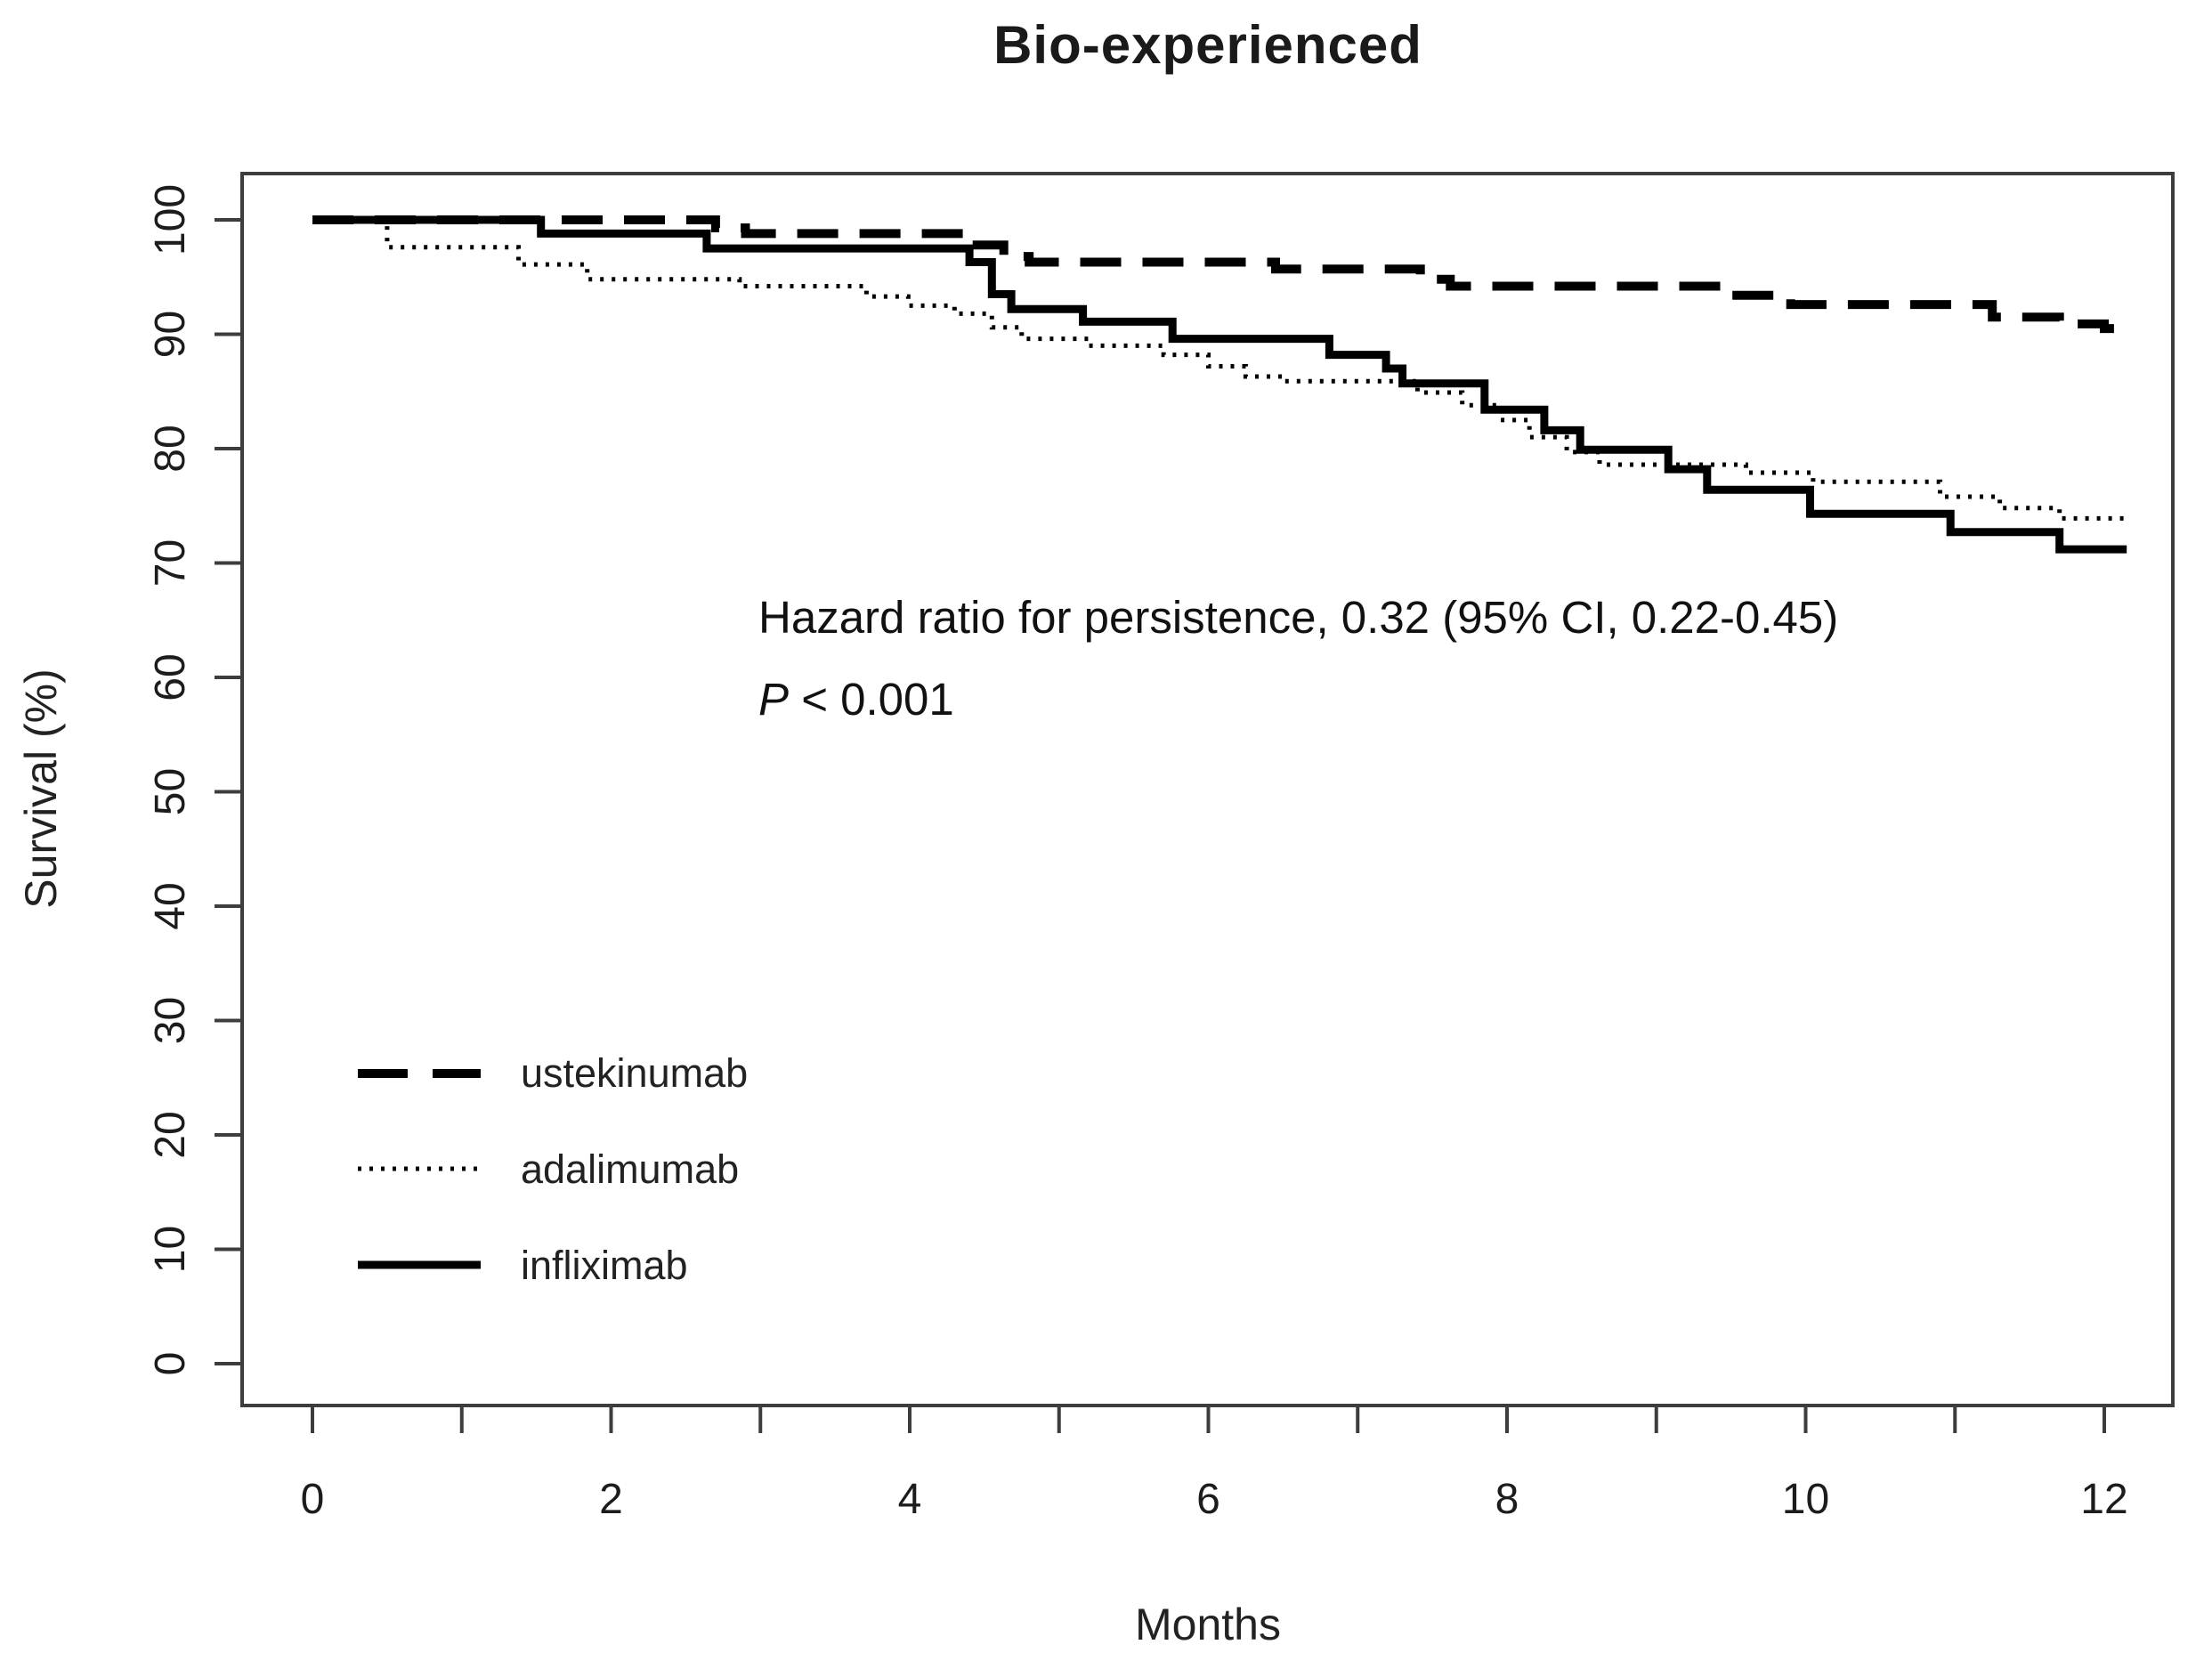  Describe the element at coordinates (1219, 369) in the screenshot. I see `curve-adalimumab` at that location.